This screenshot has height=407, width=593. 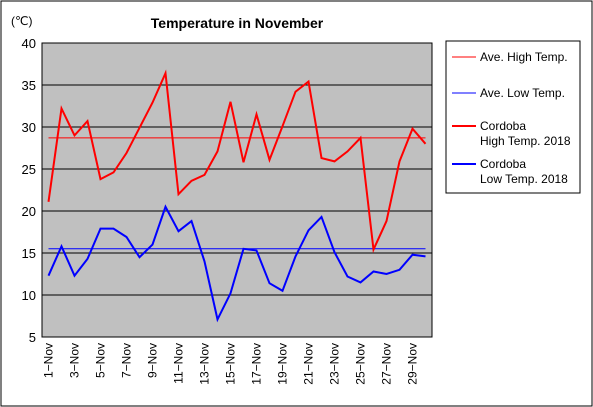 What do you see at coordinates (361, 364) in the screenshot?
I see `x-tick-label: 25−Nov` at bounding box center [361, 364].